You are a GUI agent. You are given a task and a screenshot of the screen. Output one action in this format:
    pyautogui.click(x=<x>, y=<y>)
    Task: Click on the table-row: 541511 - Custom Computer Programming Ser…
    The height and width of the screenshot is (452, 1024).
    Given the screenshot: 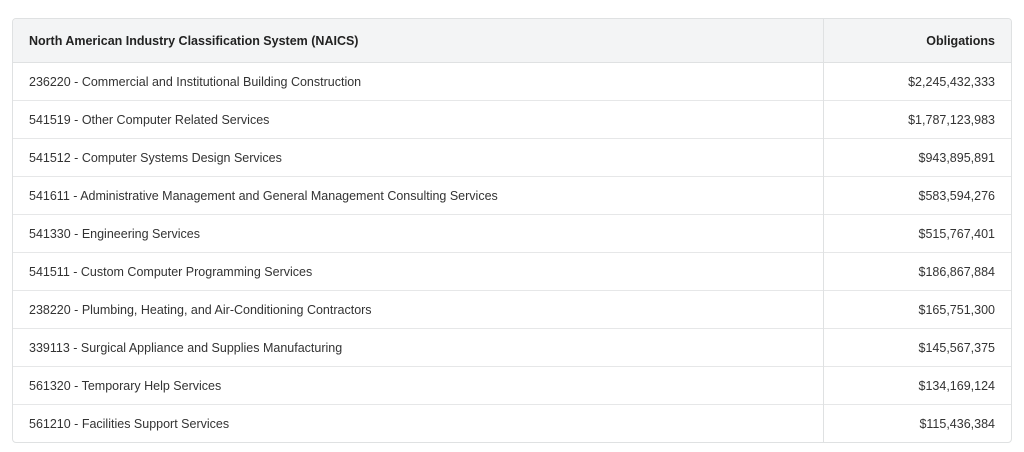 What is the action you would take?
    pyautogui.click(x=512, y=271)
    